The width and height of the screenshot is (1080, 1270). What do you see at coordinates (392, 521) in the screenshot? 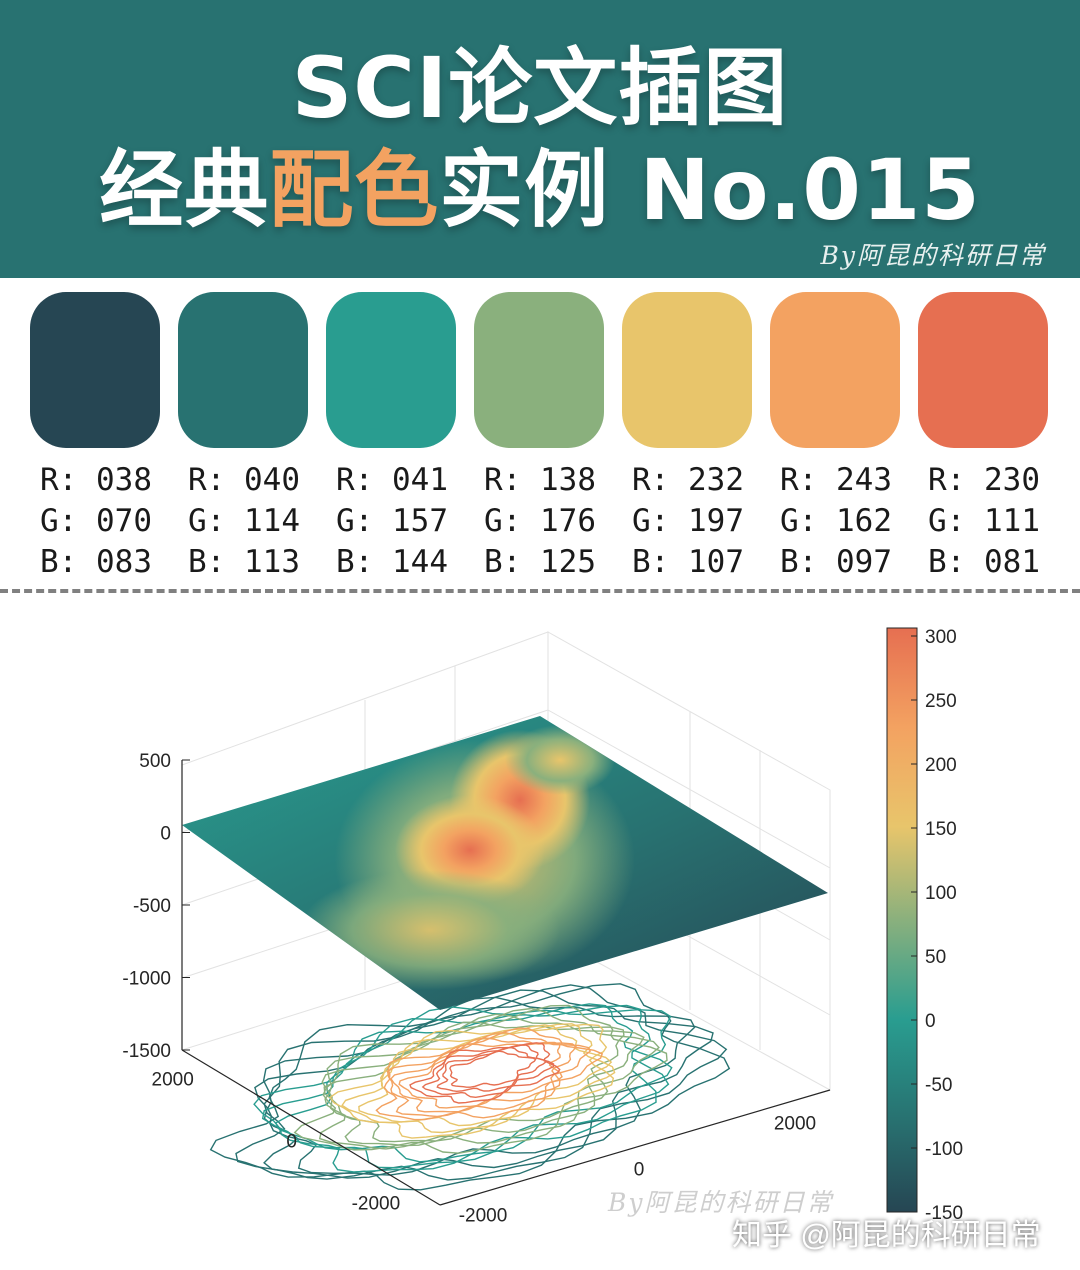
I see `green-value: G: 157` at bounding box center [392, 521].